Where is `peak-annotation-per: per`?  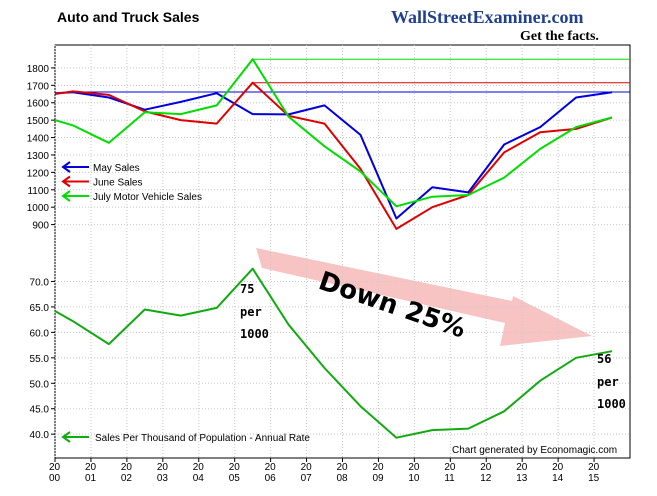
peak-annotation-per: per is located at coordinates (251, 312).